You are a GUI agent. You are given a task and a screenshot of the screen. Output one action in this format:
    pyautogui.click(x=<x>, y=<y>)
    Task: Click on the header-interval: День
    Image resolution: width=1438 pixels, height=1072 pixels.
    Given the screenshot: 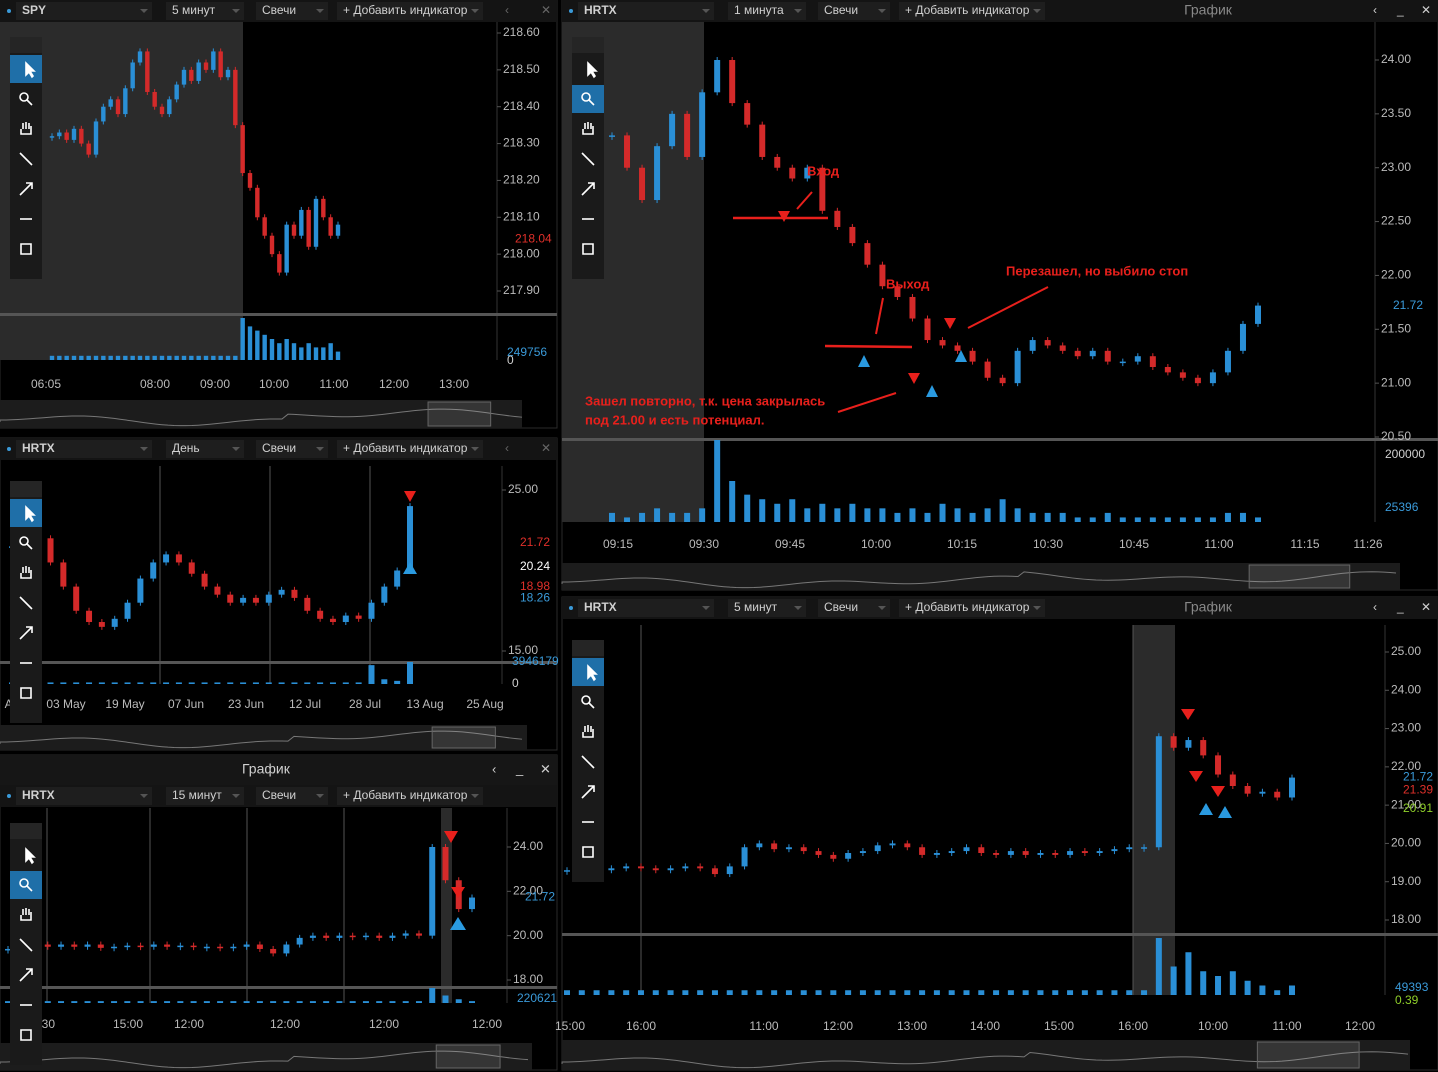 What is the action you would take?
    pyautogui.click(x=186, y=448)
    